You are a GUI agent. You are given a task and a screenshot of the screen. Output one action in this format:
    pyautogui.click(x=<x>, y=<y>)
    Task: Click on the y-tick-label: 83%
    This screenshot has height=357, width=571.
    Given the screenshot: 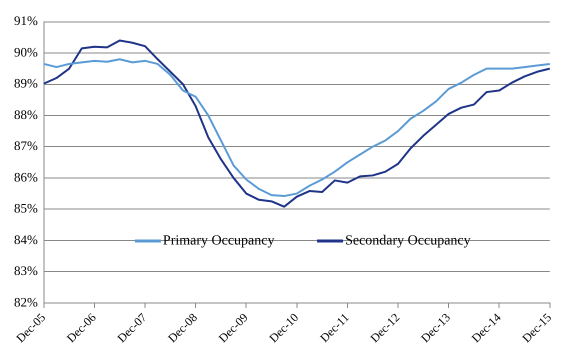 What is the action you would take?
    pyautogui.click(x=26, y=270)
    